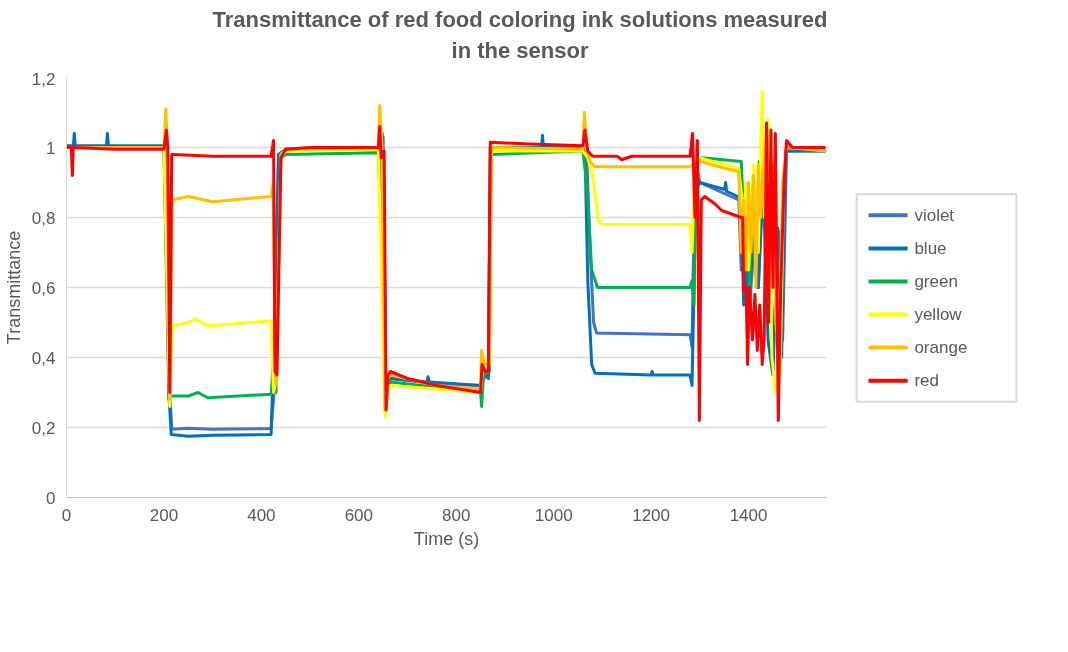  Describe the element at coordinates (651, 515) in the screenshot. I see `x-tick-label: 1200` at that location.